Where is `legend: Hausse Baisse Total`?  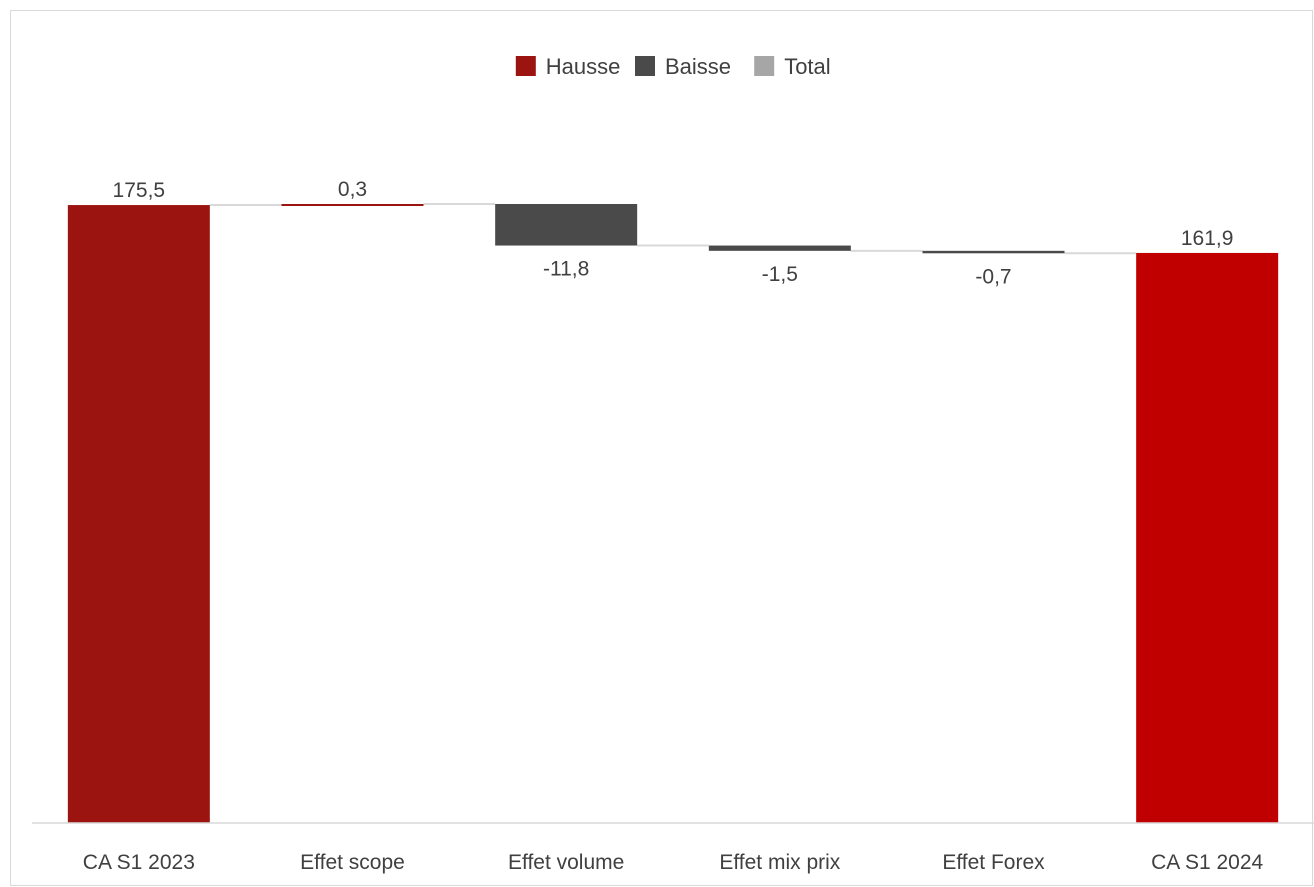
legend: Hausse Baisse Total is located at coordinates (673, 66).